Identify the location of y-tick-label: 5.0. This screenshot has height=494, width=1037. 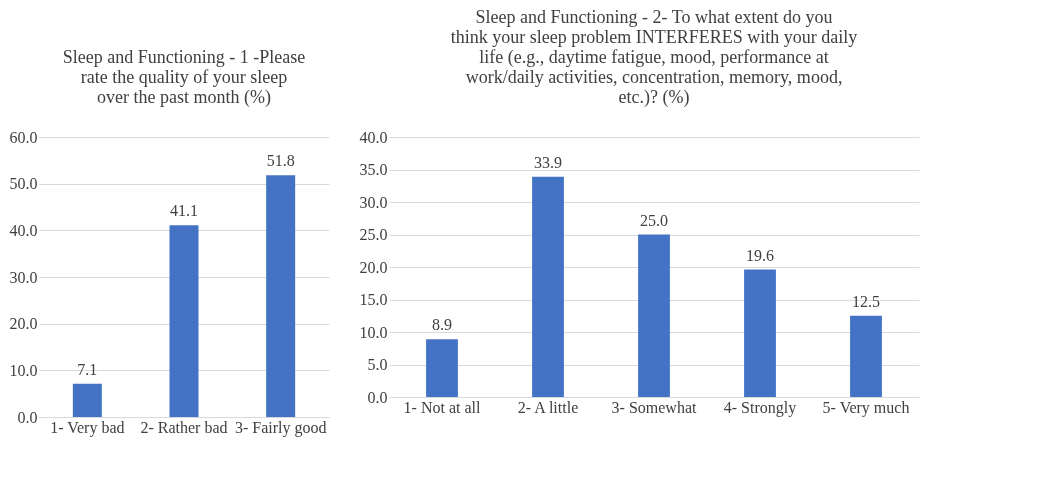
(377, 364).